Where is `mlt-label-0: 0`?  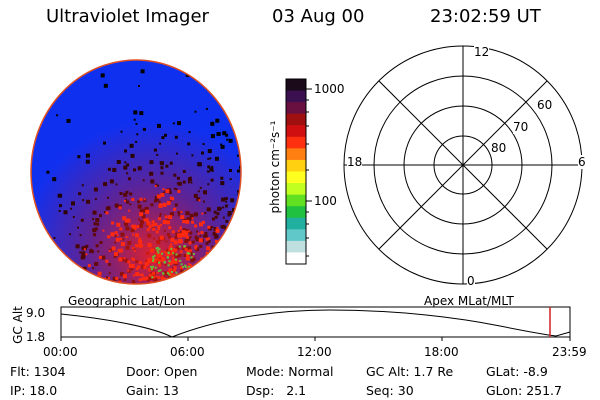 mlt-label-0: 0 is located at coordinates (471, 281).